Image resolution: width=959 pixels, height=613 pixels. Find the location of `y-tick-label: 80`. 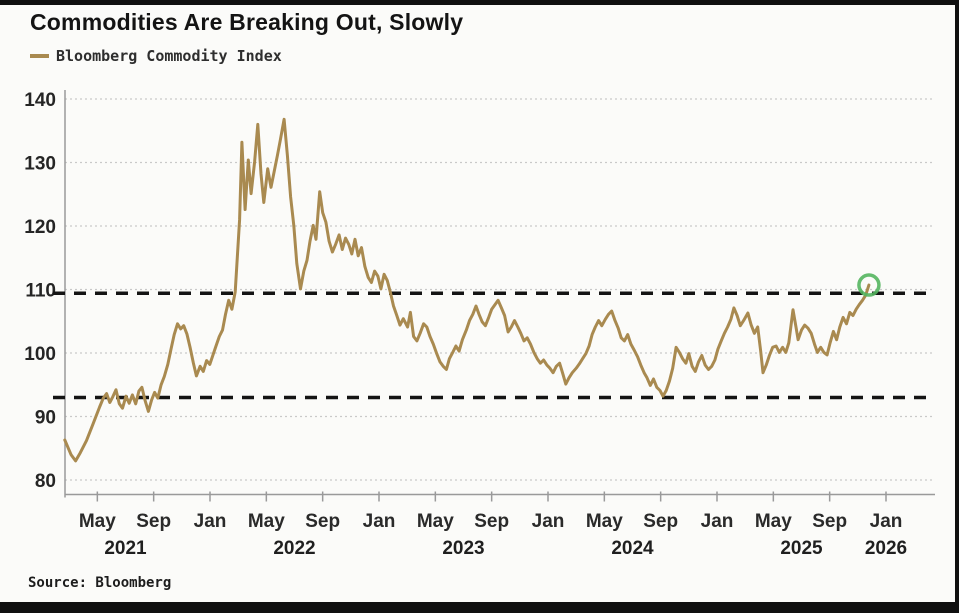

y-tick-label: 80 is located at coordinates (45, 481).